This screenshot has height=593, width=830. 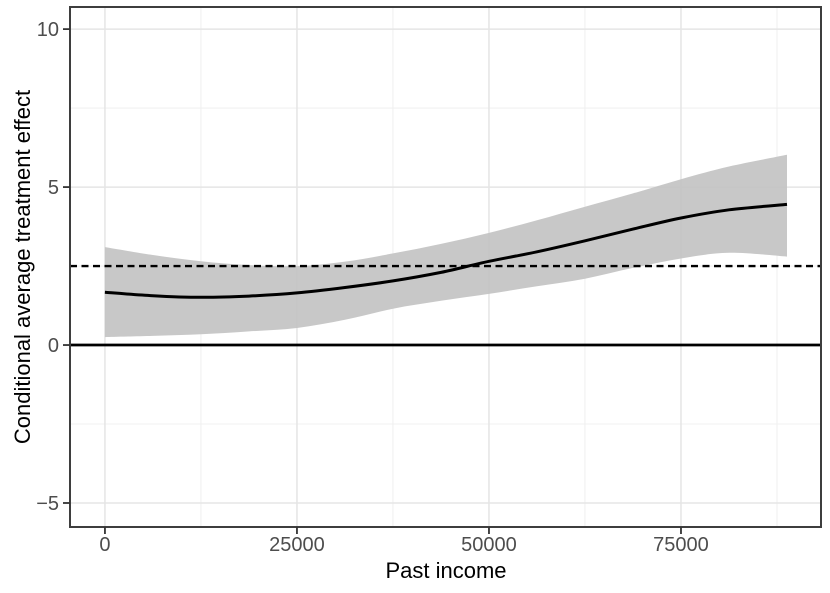 I want to click on x-axis-title: Past income, so click(x=446, y=570).